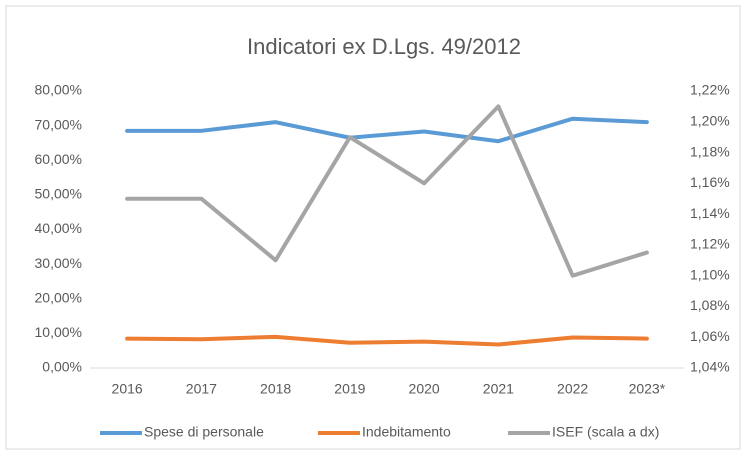 This screenshot has width=747, height=460. What do you see at coordinates (710, 90) in the screenshot?
I see `y2-tick-label: 1,22%` at bounding box center [710, 90].